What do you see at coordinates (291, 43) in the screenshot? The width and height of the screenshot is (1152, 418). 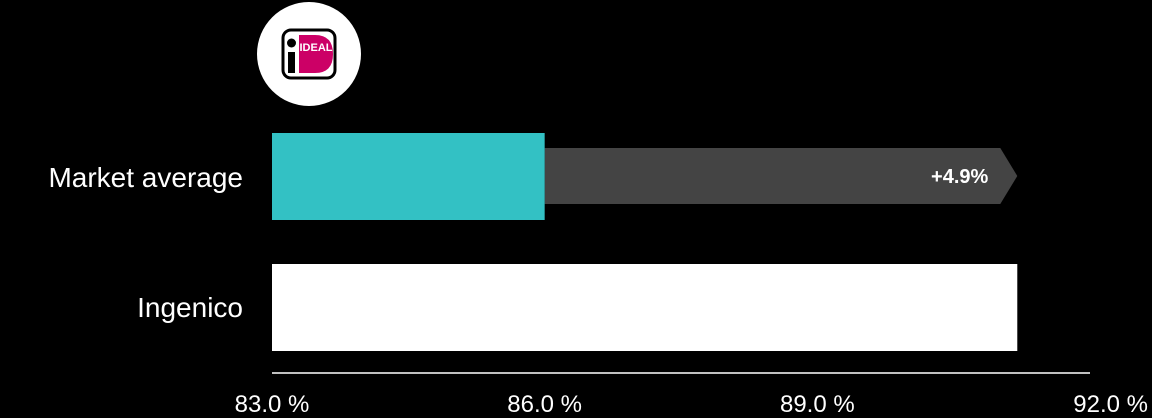 I see `logo-i-dot` at bounding box center [291, 43].